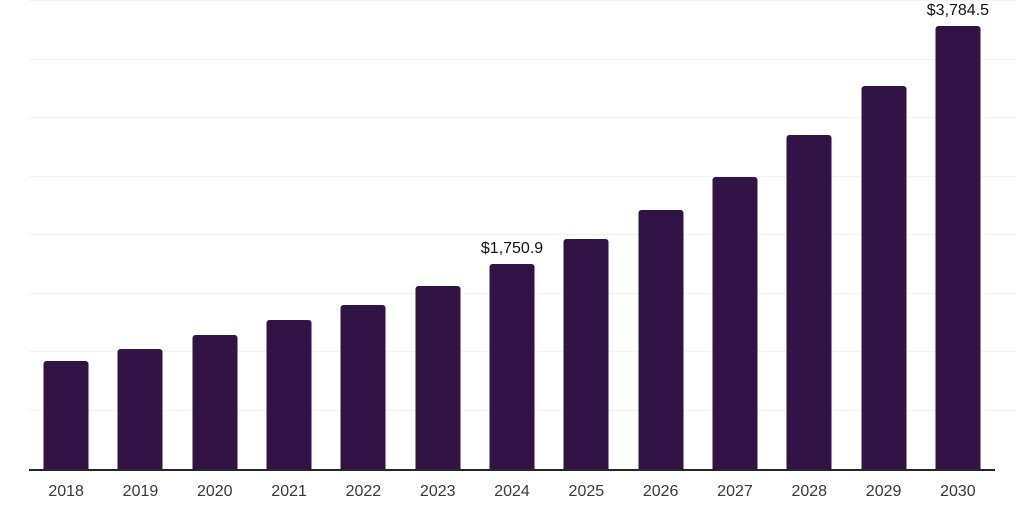 The height and width of the screenshot is (512, 1024). Describe the element at coordinates (586, 235) in the screenshot. I see `bar-slot-2025` at that location.